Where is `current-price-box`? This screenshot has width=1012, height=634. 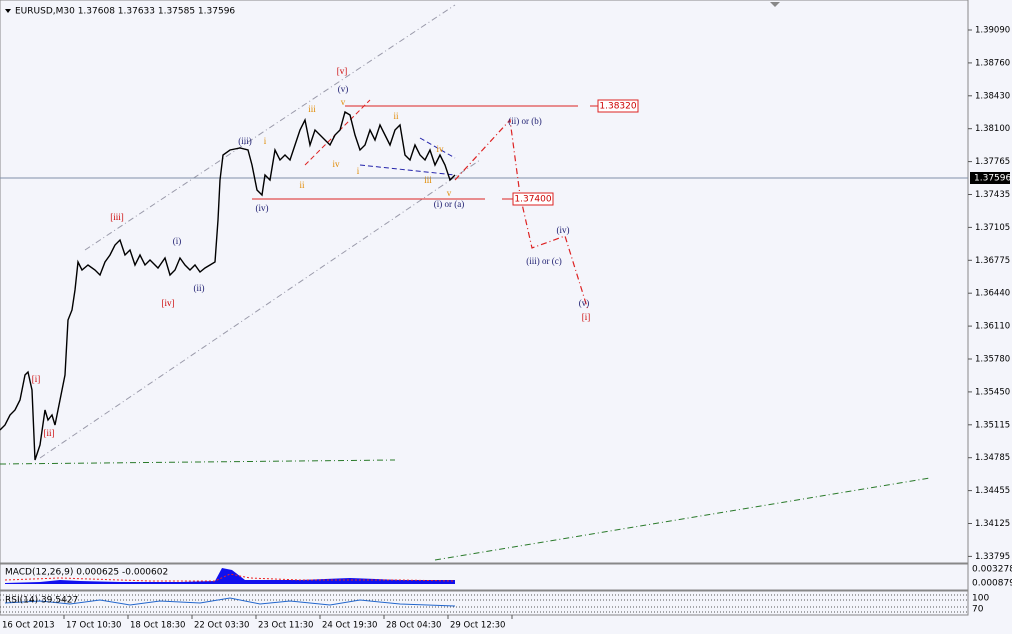
current-price-box is located at coordinates (990, 178).